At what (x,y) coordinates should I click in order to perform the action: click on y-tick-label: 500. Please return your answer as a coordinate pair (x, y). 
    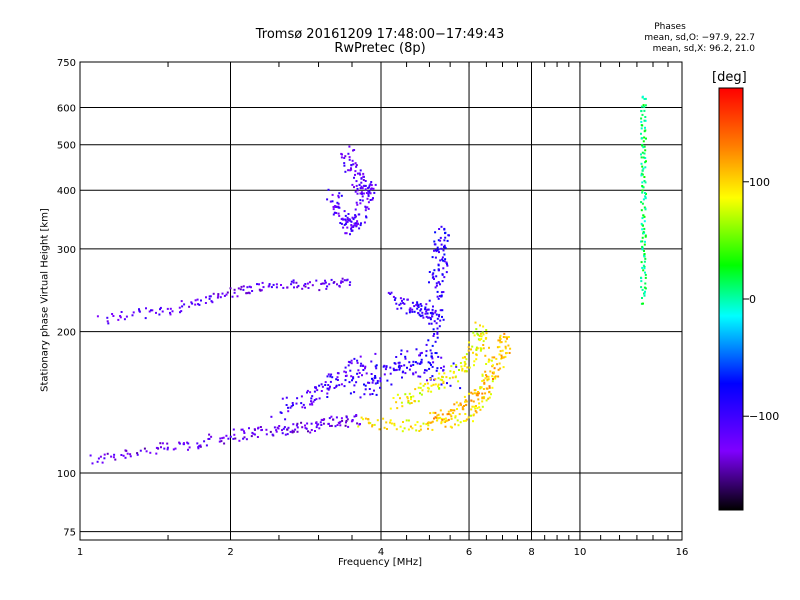
    Looking at the image, I should click on (66, 146).